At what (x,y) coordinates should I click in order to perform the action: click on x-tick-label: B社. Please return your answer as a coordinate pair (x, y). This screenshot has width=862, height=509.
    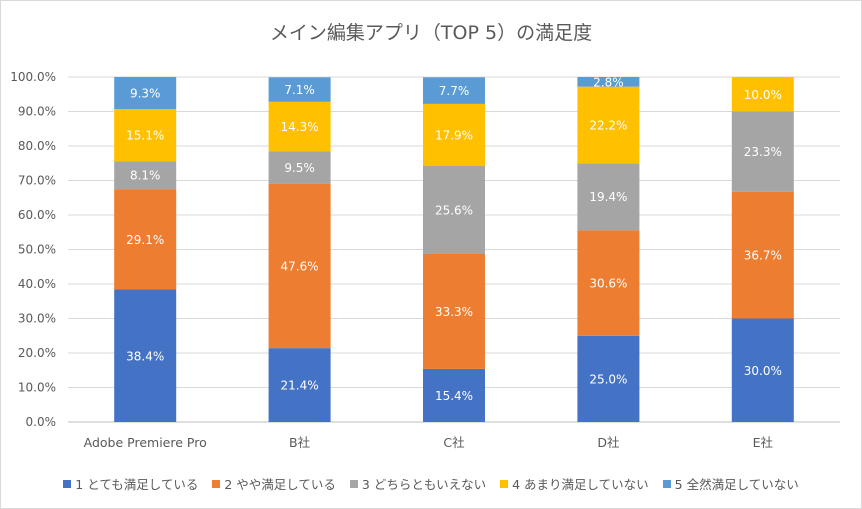
    Looking at the image, I should click on (299, 442).